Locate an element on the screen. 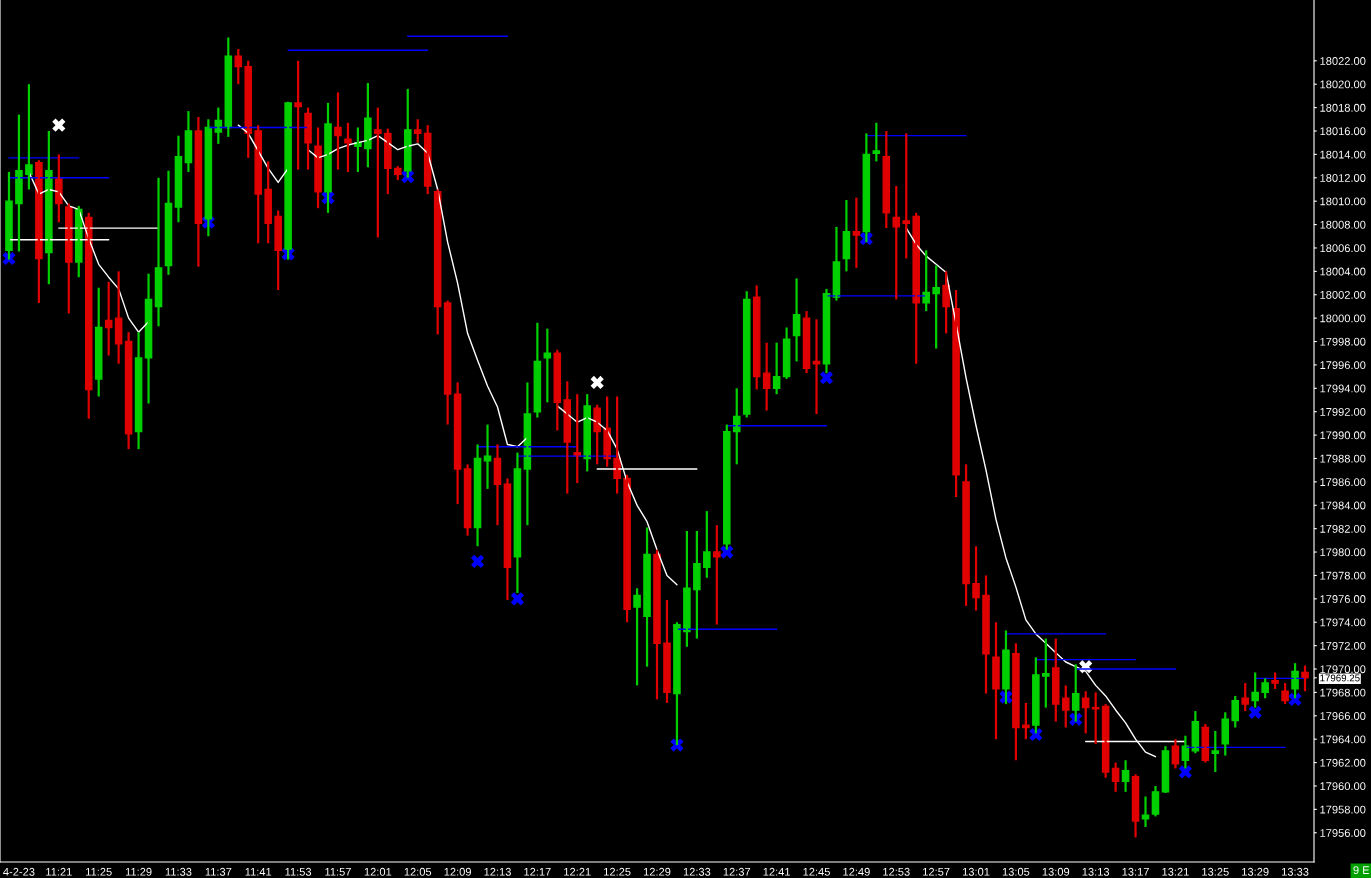 The height and width of the screenshot is (878, 1371). y-tick-label: 18006.00 is located at coordinates (1343, 248).